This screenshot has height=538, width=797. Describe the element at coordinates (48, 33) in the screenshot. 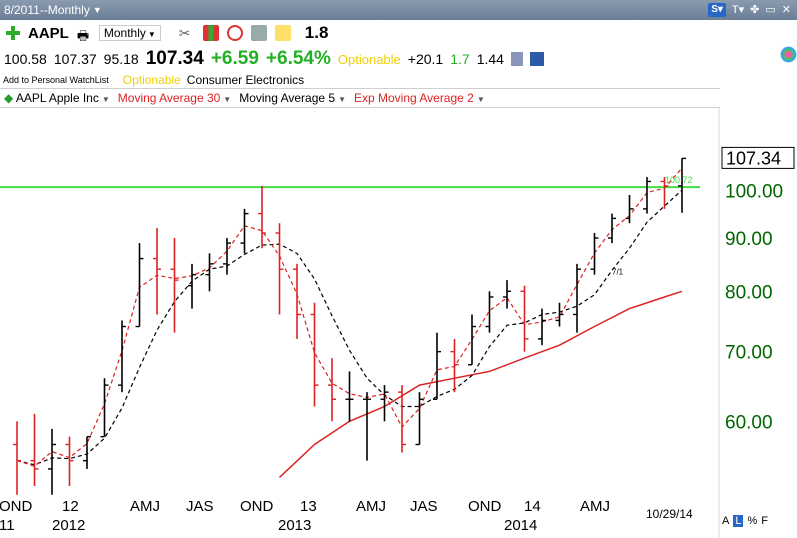

I see `symbol-label: AAPL` at that location.